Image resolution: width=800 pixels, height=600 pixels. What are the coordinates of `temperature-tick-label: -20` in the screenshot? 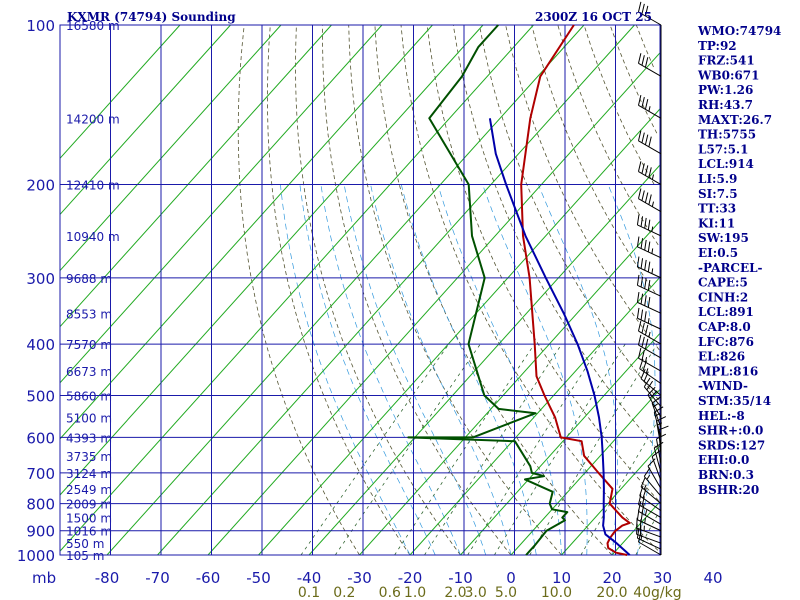 It's located at (410, 578).